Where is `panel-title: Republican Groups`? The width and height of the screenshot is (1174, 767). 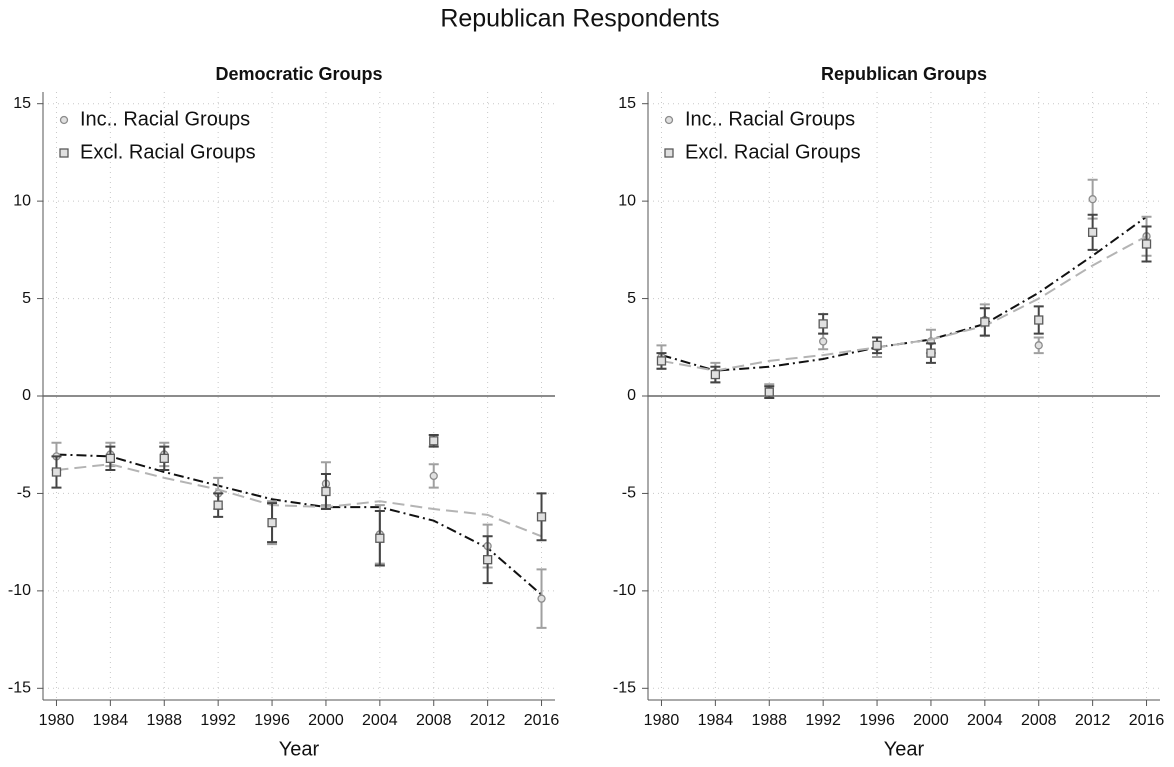 panel-title: Republican Groups is located at coordinates (904, 74).